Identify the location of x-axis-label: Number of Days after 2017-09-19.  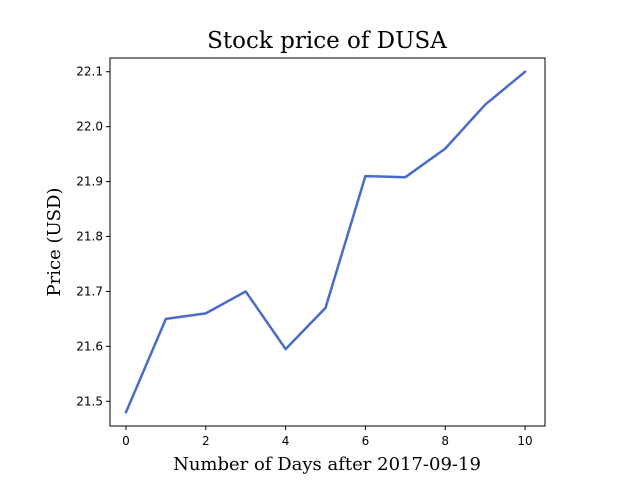
(327, 464).